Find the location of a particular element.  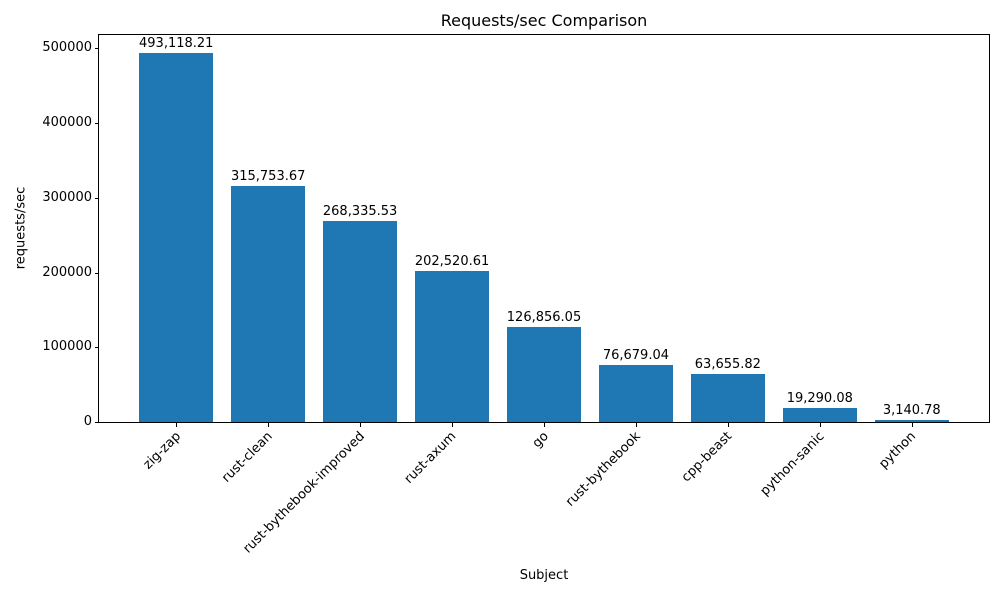

bar-value-label: 19,290.08 is located at coordinates (819, 398).